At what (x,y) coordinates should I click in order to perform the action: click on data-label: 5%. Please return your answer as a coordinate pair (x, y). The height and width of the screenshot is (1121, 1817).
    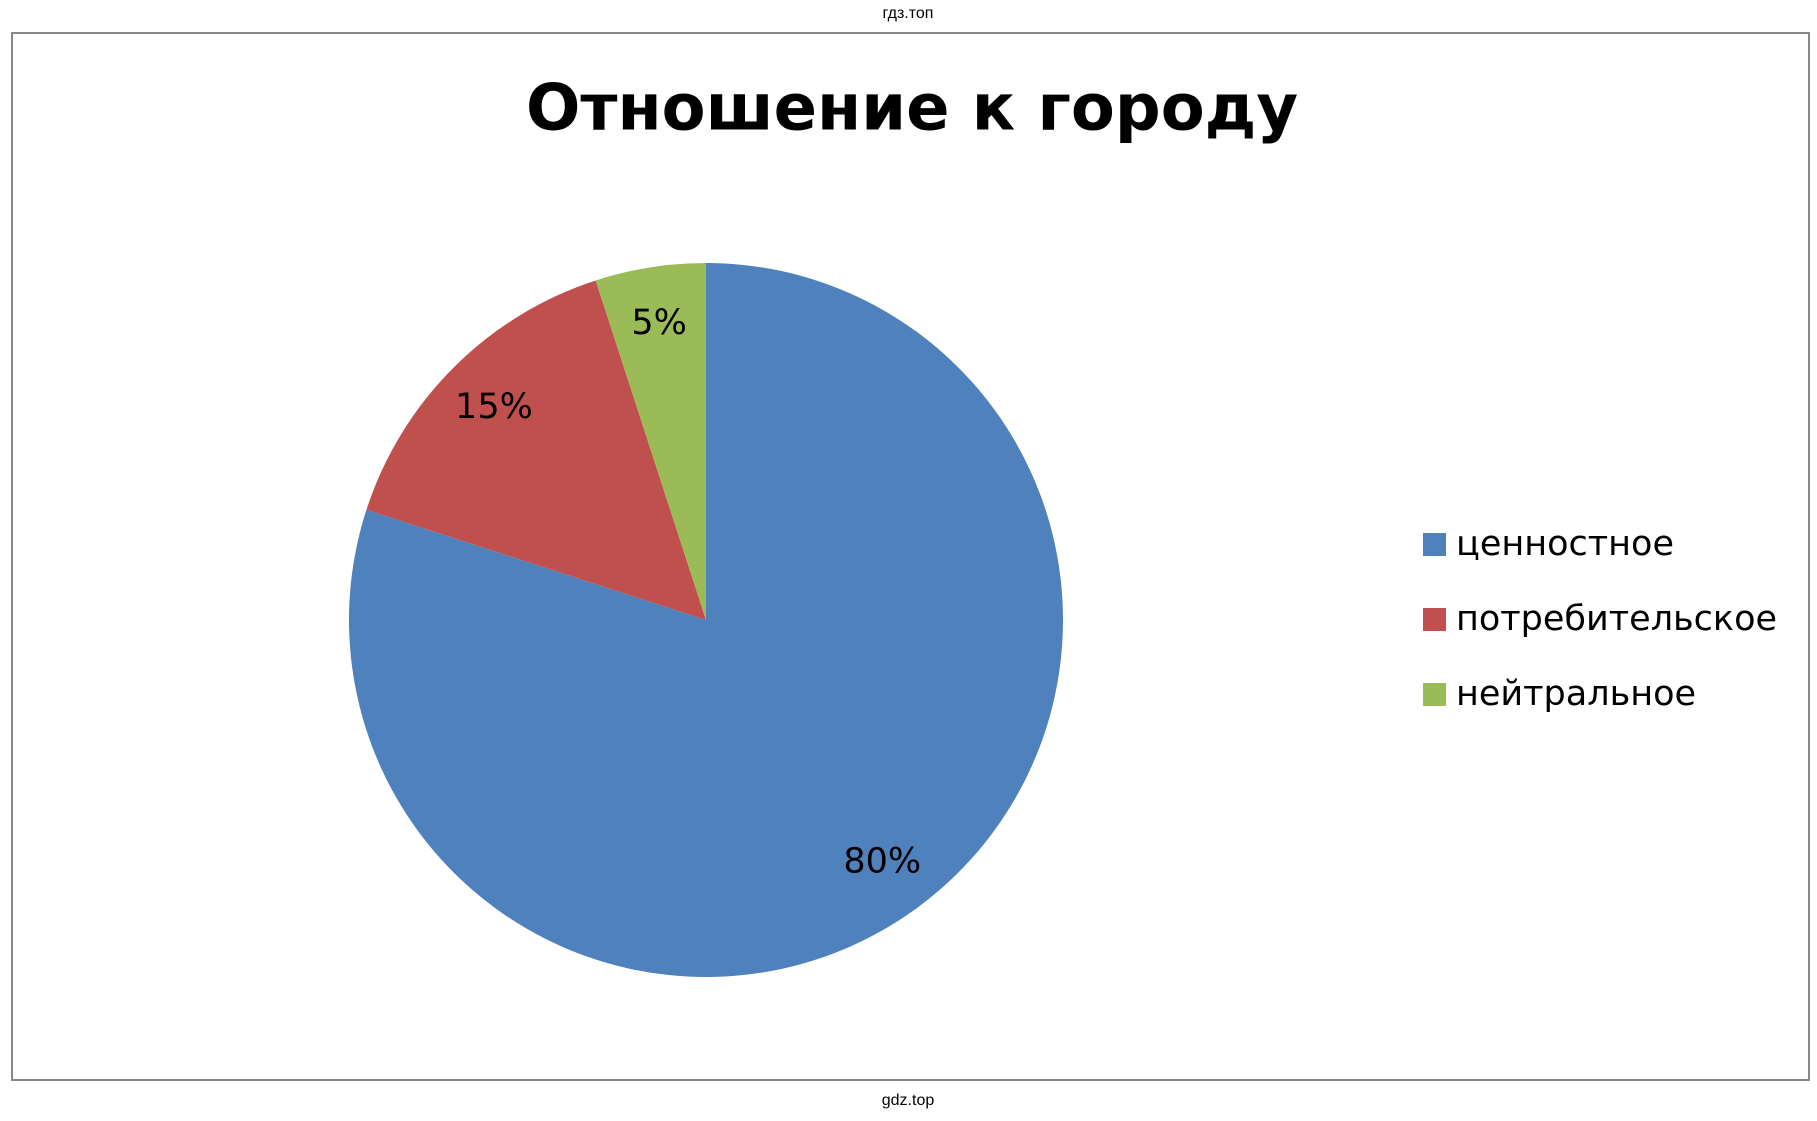
    Looking at the image, I should click on (659, 323).